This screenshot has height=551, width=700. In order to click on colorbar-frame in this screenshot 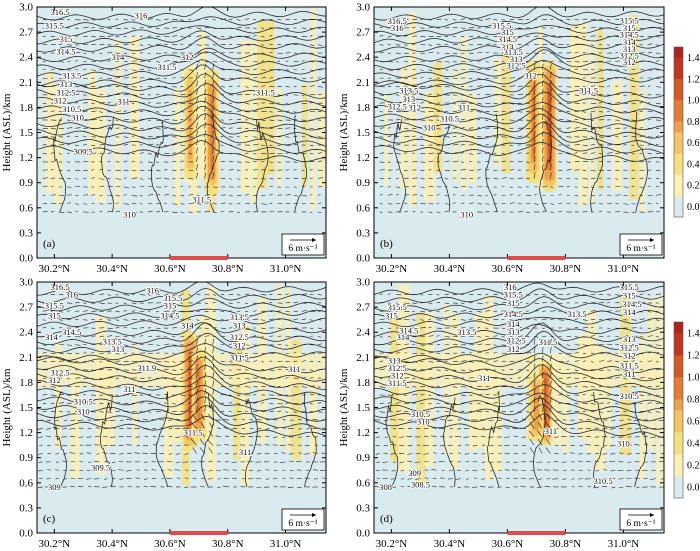, I will do `click(678, 410)`.